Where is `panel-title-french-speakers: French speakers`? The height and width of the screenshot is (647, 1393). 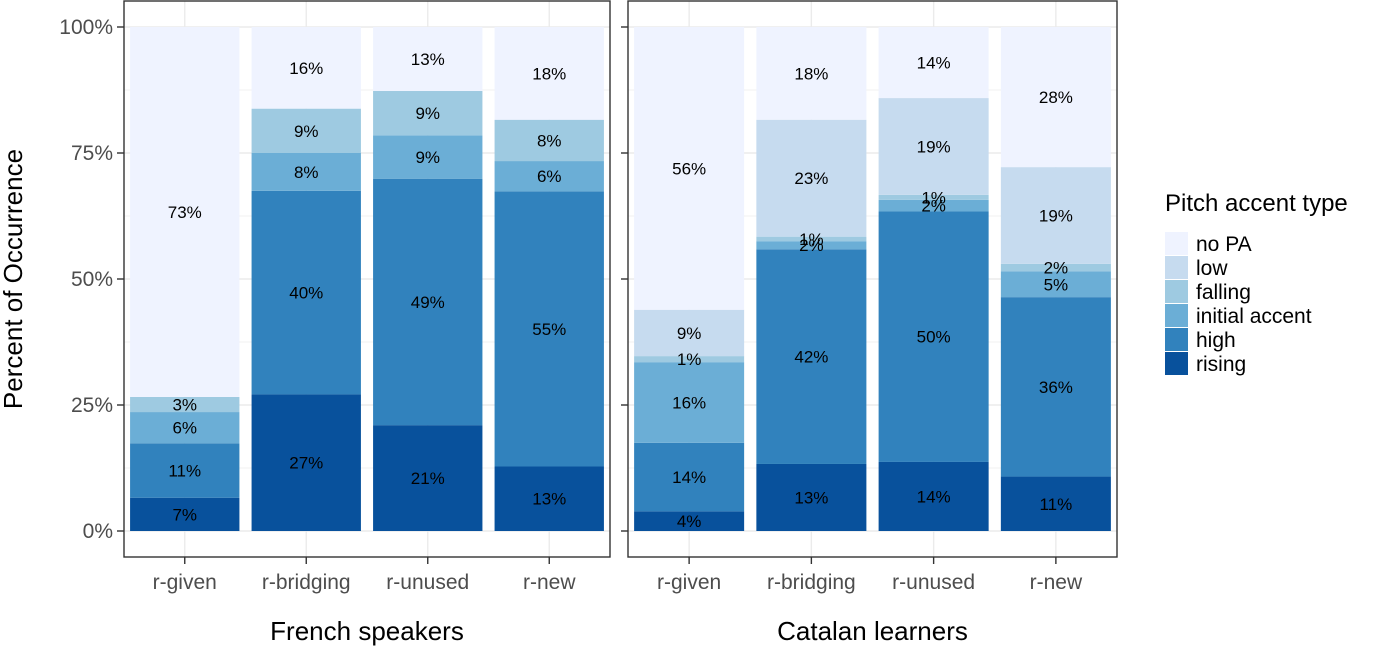 panel-title-french-speakers: French speakers is located at coordinates (367, 631).